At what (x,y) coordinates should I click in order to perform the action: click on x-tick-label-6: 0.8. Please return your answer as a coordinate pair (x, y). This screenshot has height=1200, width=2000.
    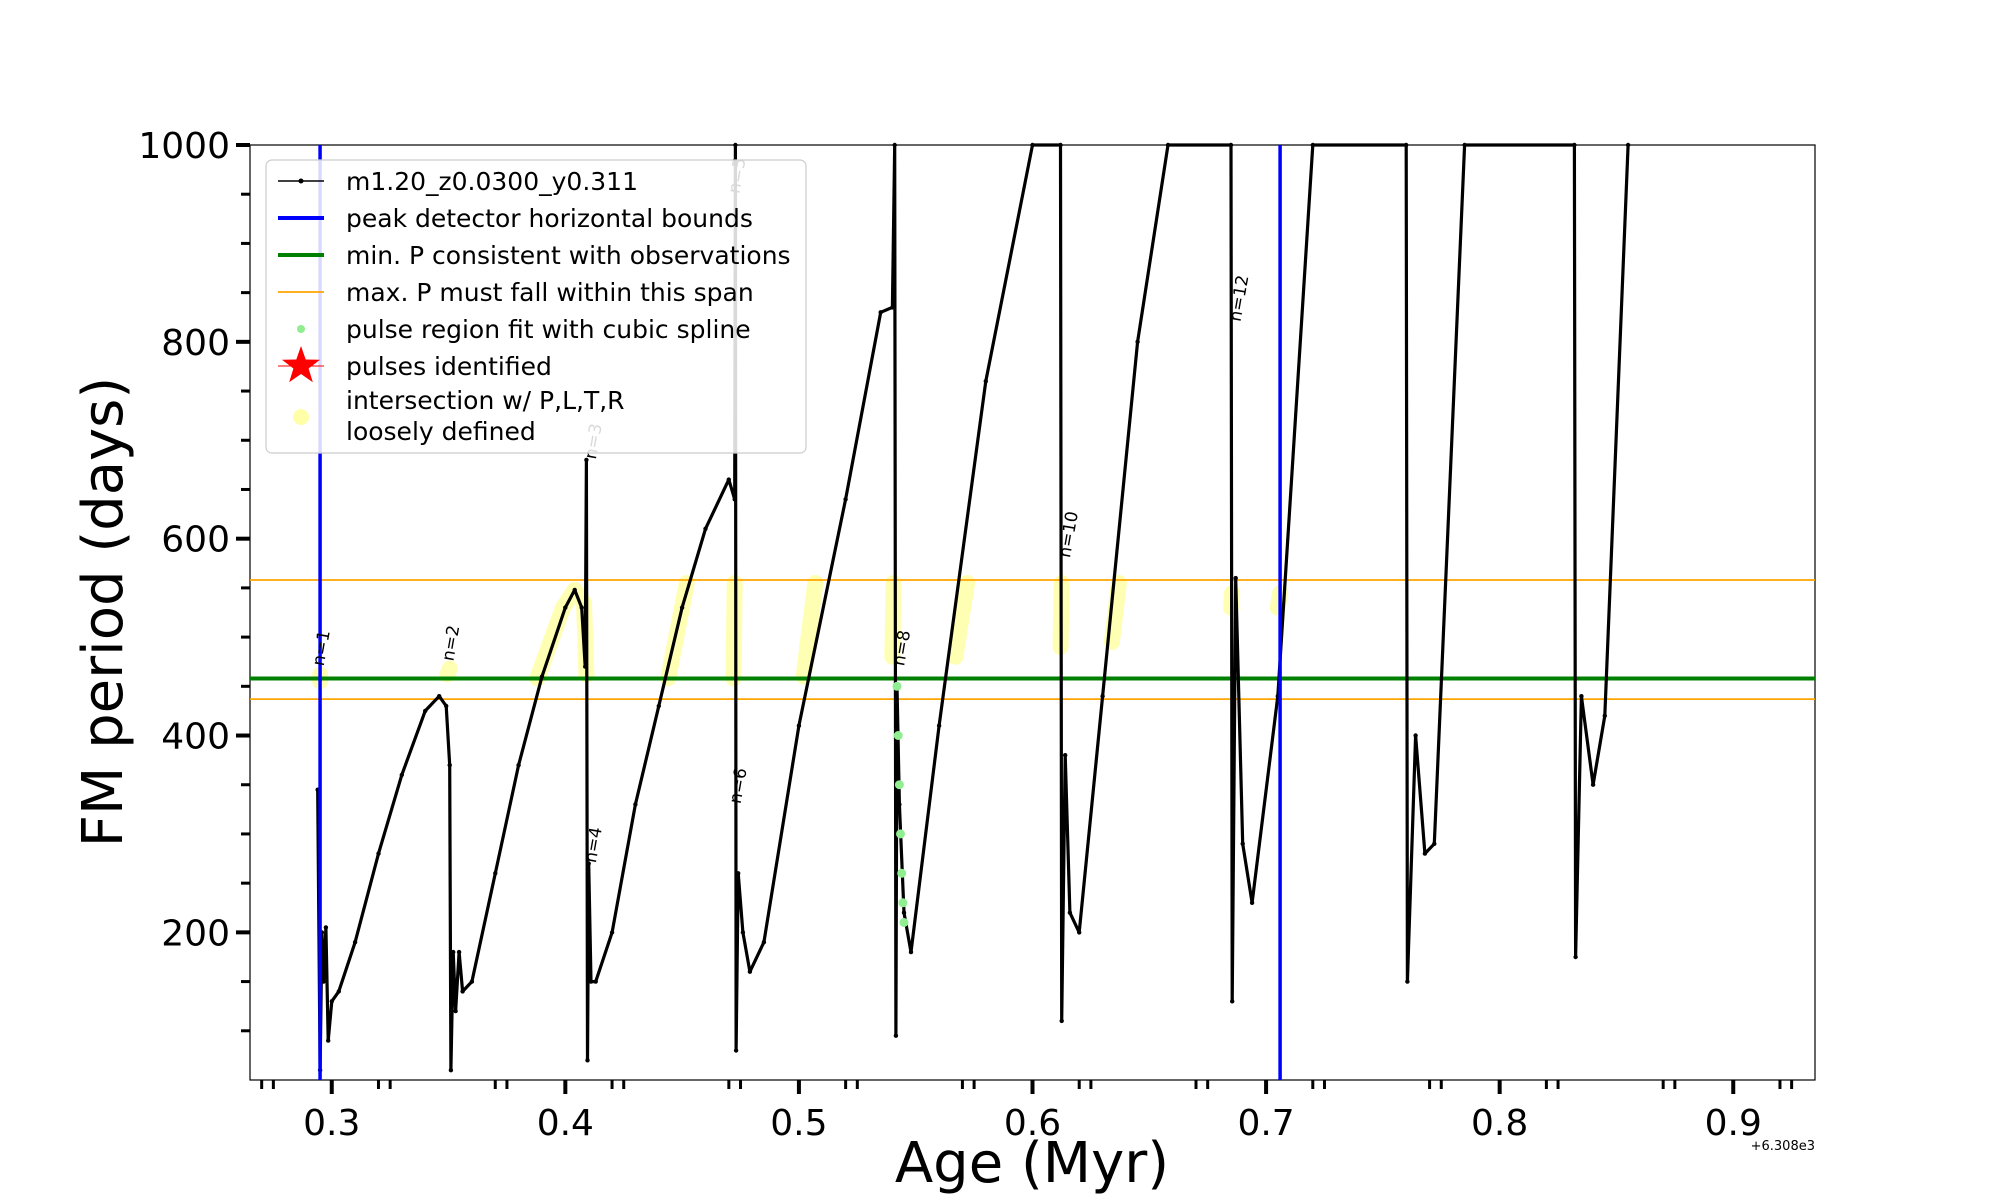
    Looking at the image, I should click on (1499, 1123).